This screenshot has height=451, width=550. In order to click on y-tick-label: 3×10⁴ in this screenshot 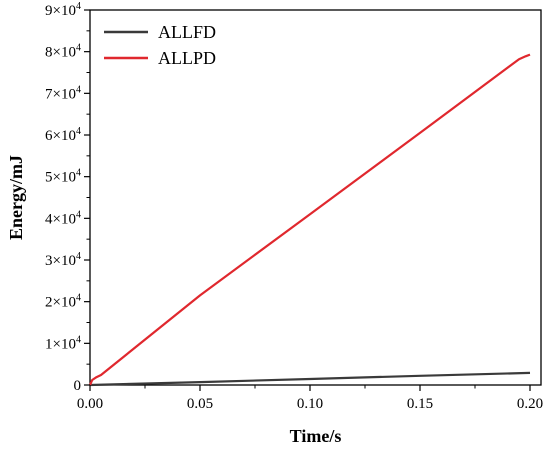, I will do `click(63, 260)`.